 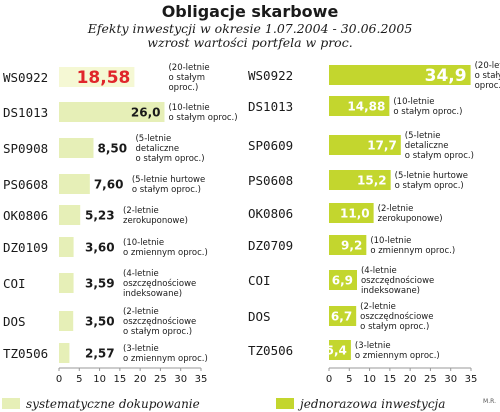 What do you see at coordinates (59, 379) in the screenshot?
I see `left-x-tick-label: 0` at bounding box center [59, 379].